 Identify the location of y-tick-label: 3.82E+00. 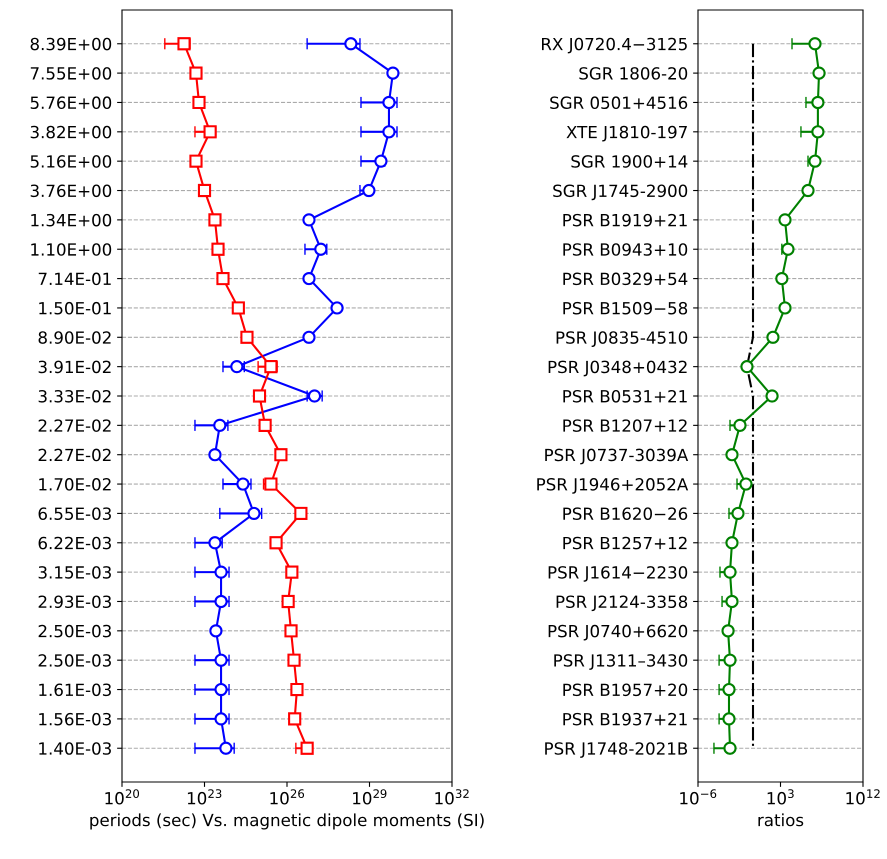
(71, 132).